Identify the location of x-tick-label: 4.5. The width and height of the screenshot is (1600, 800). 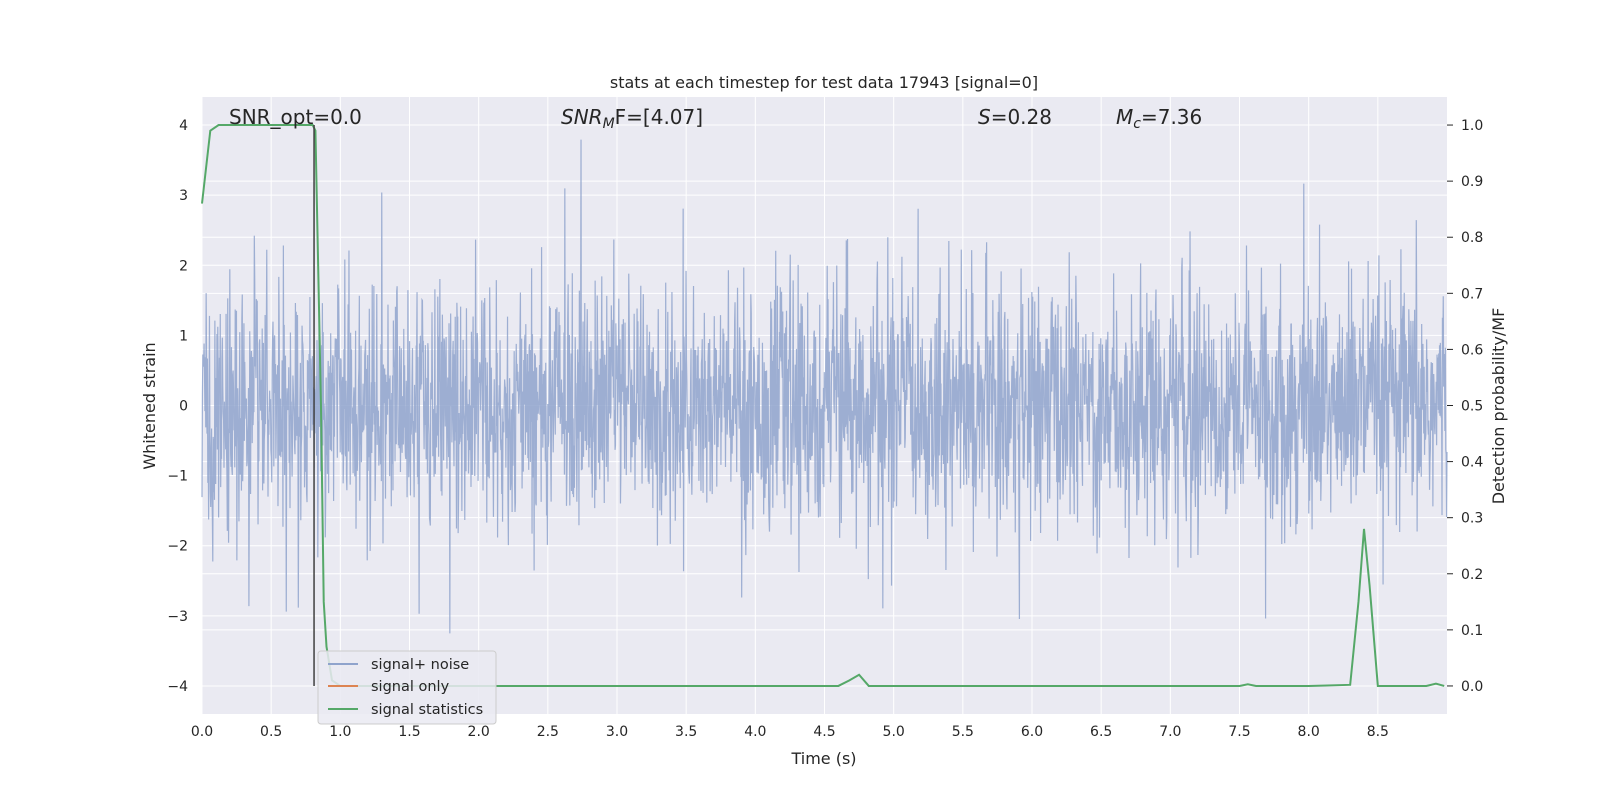
(824, 732).